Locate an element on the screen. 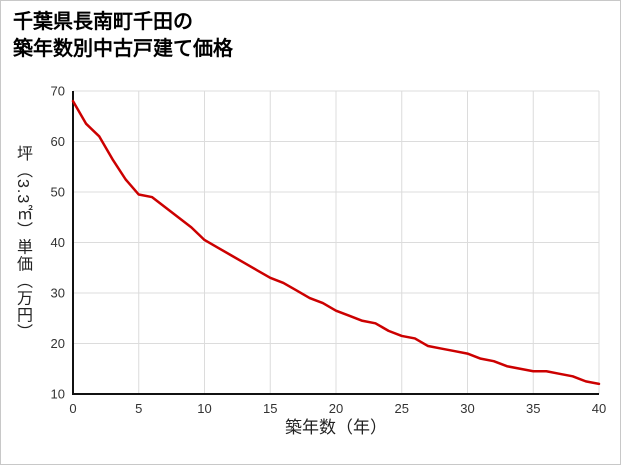 The height and width of the screenshot is (465, 621). x-tick-label: 15 is located at coordinates (270, 408).